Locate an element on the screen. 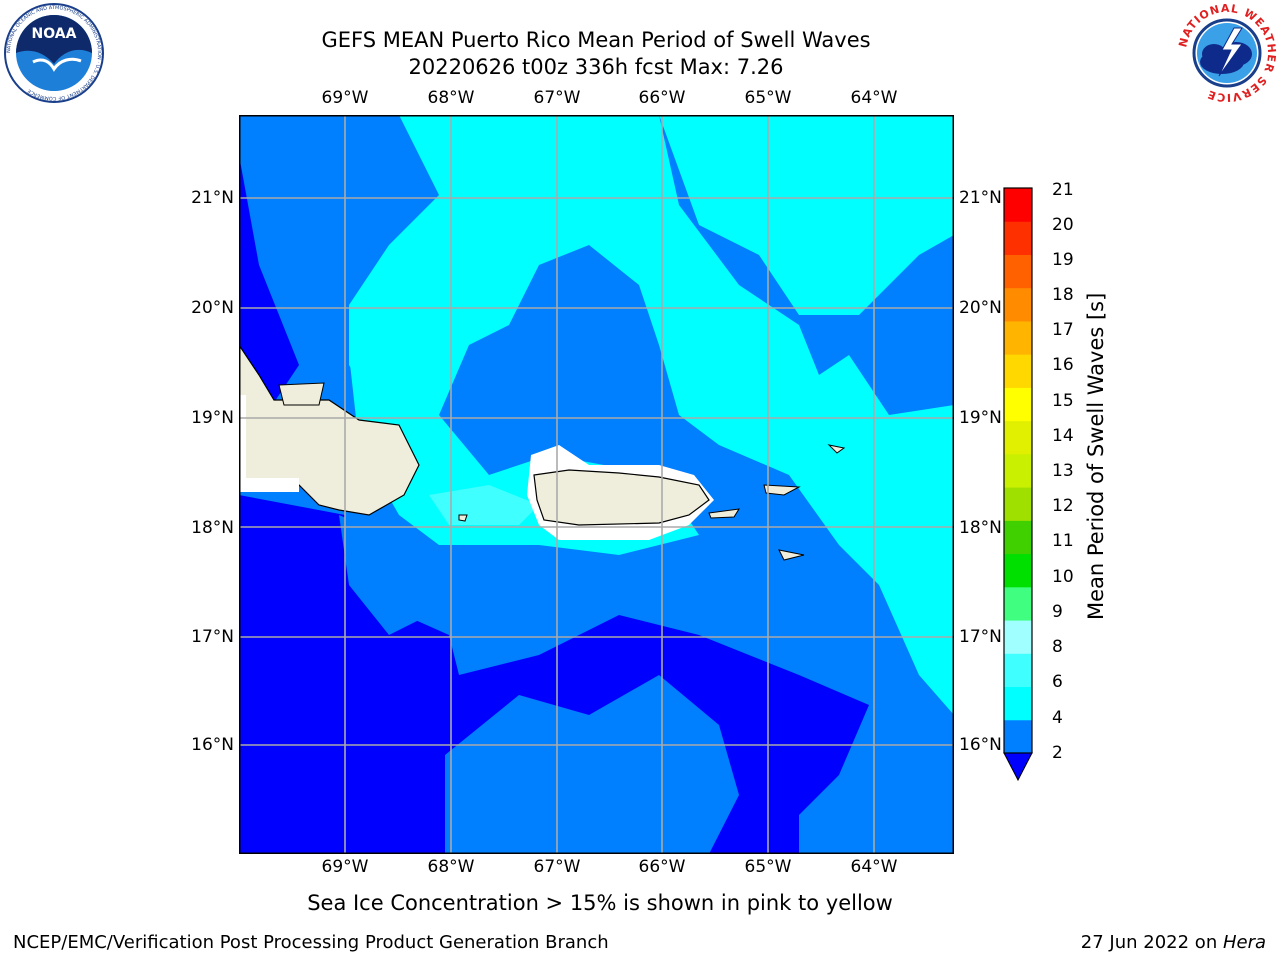  colorbar-tick: 21 is located at coordinates (1063, 190).